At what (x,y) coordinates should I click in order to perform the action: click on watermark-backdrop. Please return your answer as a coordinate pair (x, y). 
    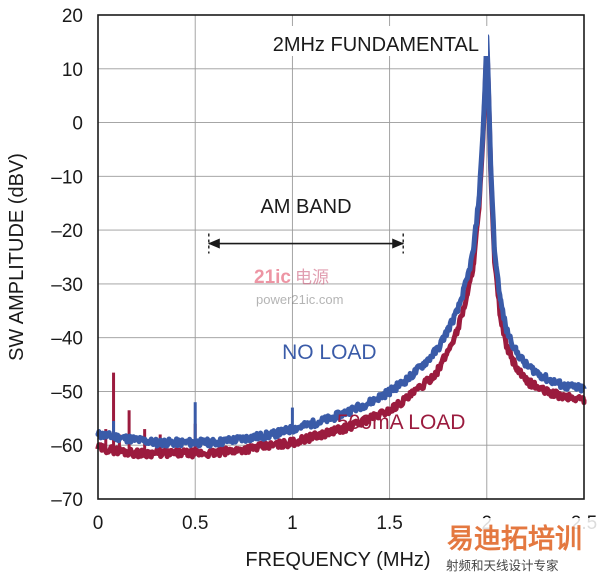
    Looking at the image, I should click on (520, 546).